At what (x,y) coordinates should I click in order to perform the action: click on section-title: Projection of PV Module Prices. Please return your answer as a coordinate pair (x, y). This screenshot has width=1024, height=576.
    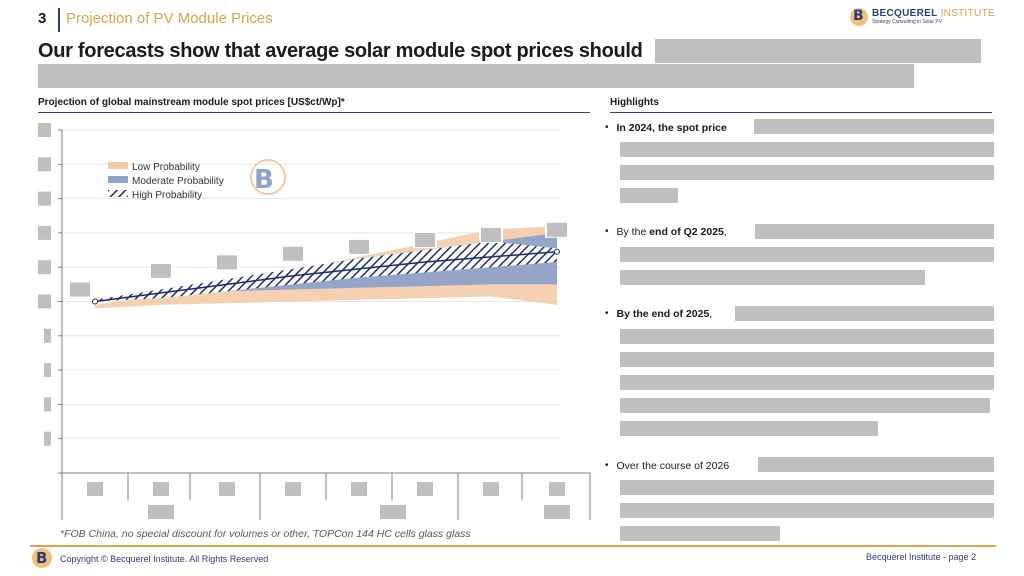
    Looking at the image, I should click on (169, 18).